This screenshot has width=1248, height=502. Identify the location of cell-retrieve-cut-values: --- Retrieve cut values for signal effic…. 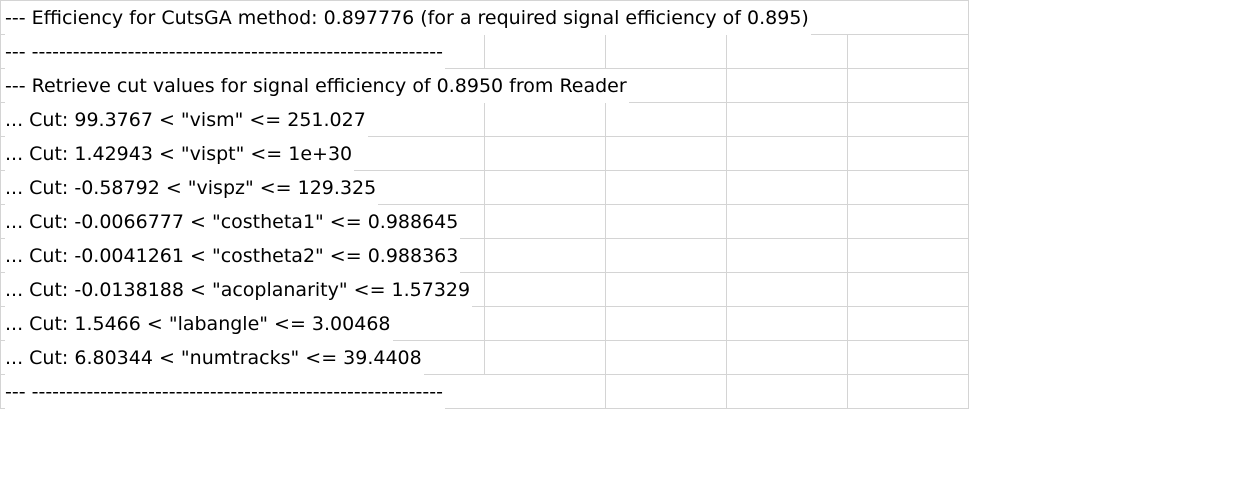
(317, 86).